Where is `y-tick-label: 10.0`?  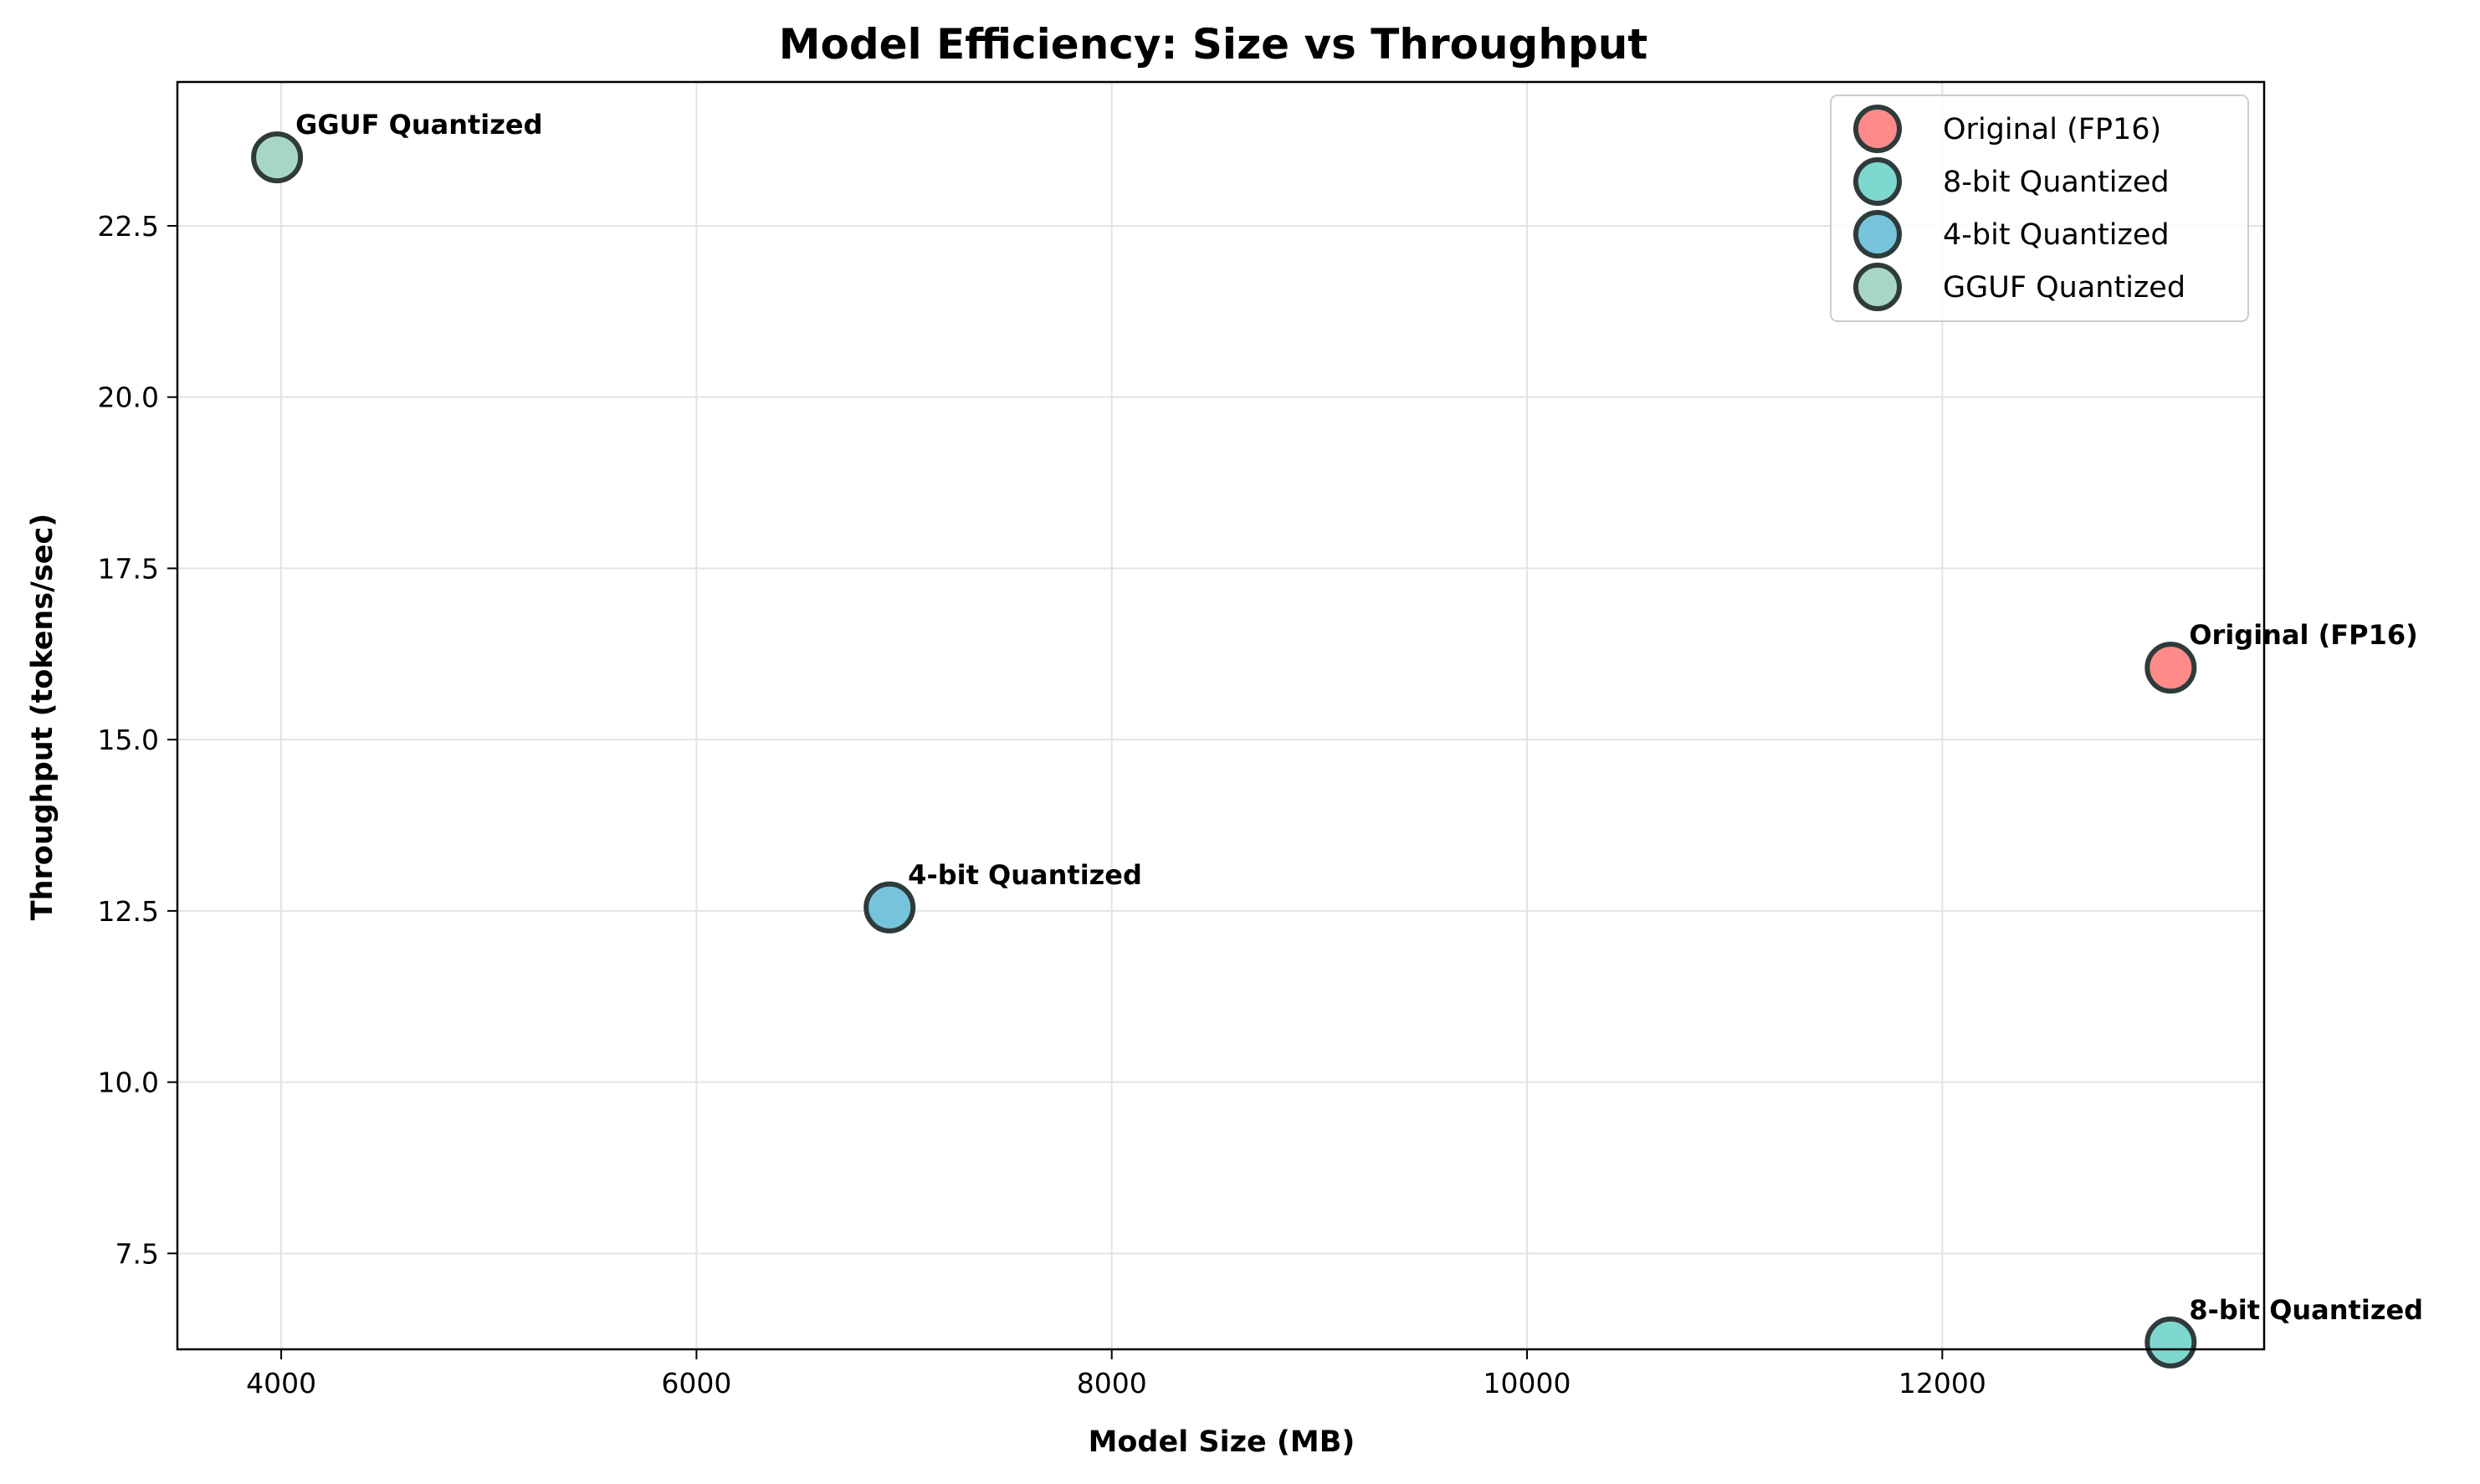
y-tick-label: 10.0 is located at coordinates (128, 1083).